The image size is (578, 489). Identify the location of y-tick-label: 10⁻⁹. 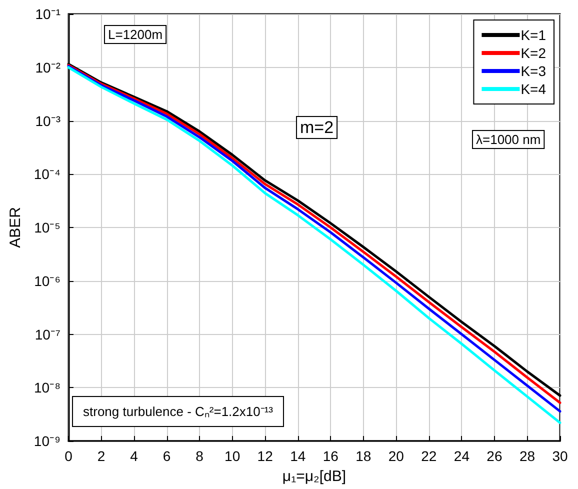
(47, 441).